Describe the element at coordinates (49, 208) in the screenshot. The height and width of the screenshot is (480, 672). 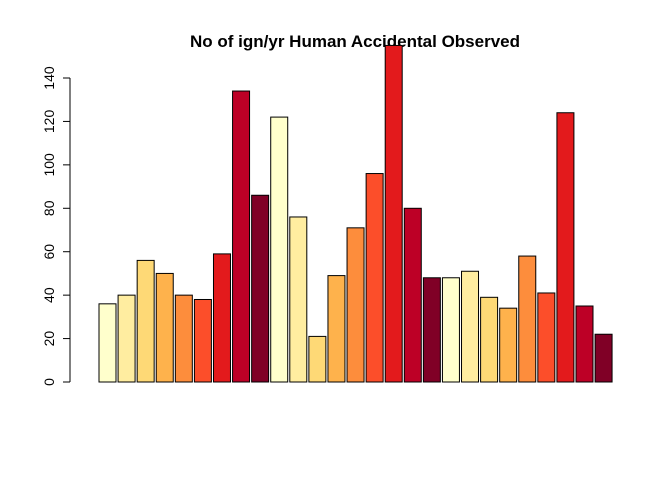
I see `y-tick-label: 80` at that location.